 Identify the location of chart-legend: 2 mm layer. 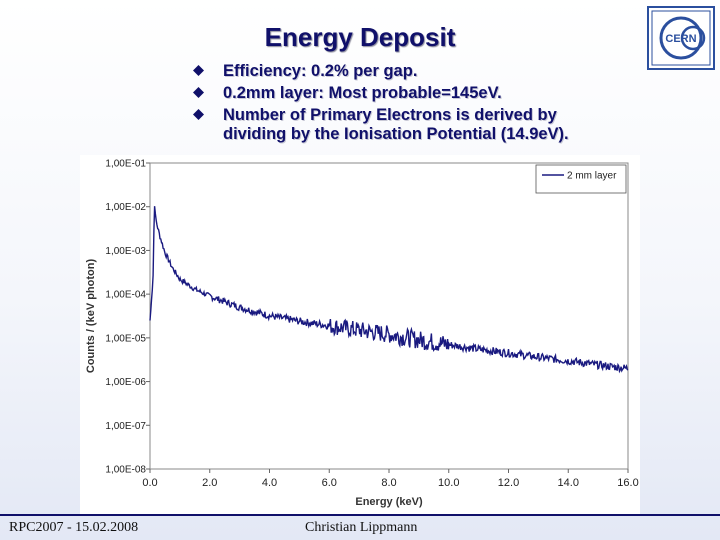
(581, 179).